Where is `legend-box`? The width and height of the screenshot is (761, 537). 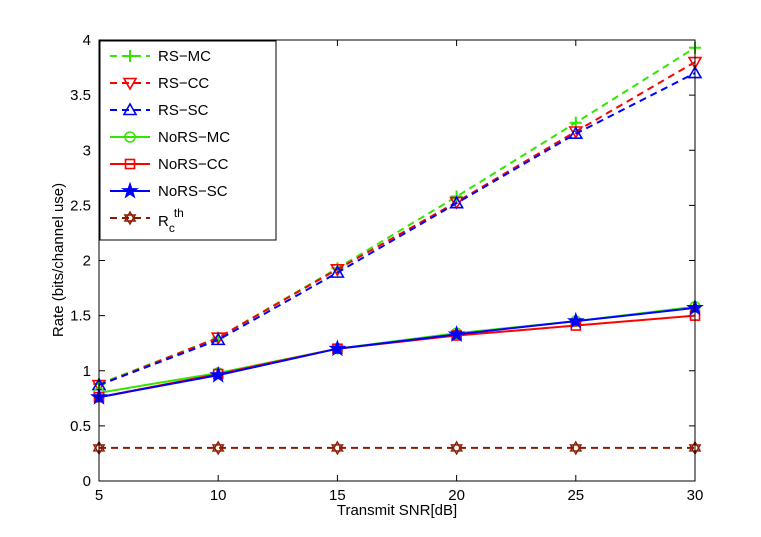 legend-box is located at coordinates (188, 140).